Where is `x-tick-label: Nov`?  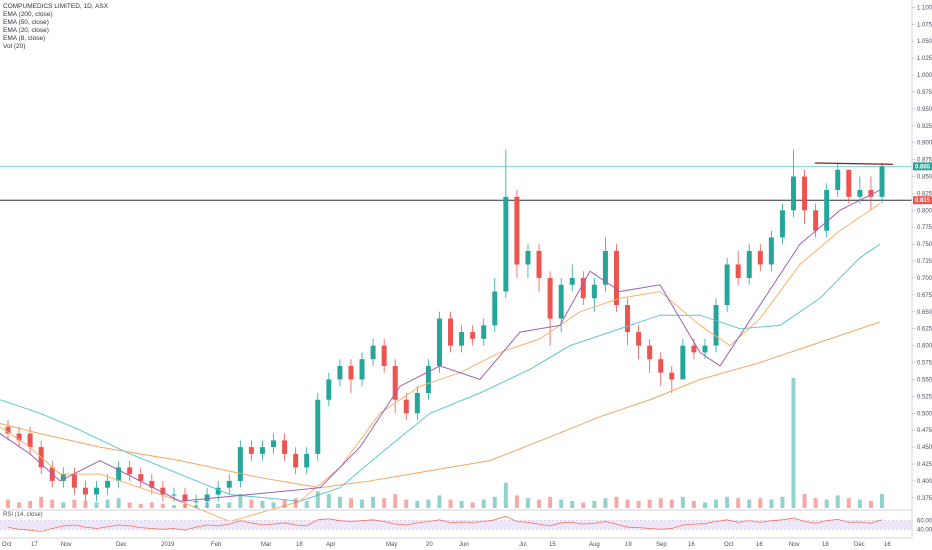
x-tick-label: Nov is located at coordinates (794, 545).